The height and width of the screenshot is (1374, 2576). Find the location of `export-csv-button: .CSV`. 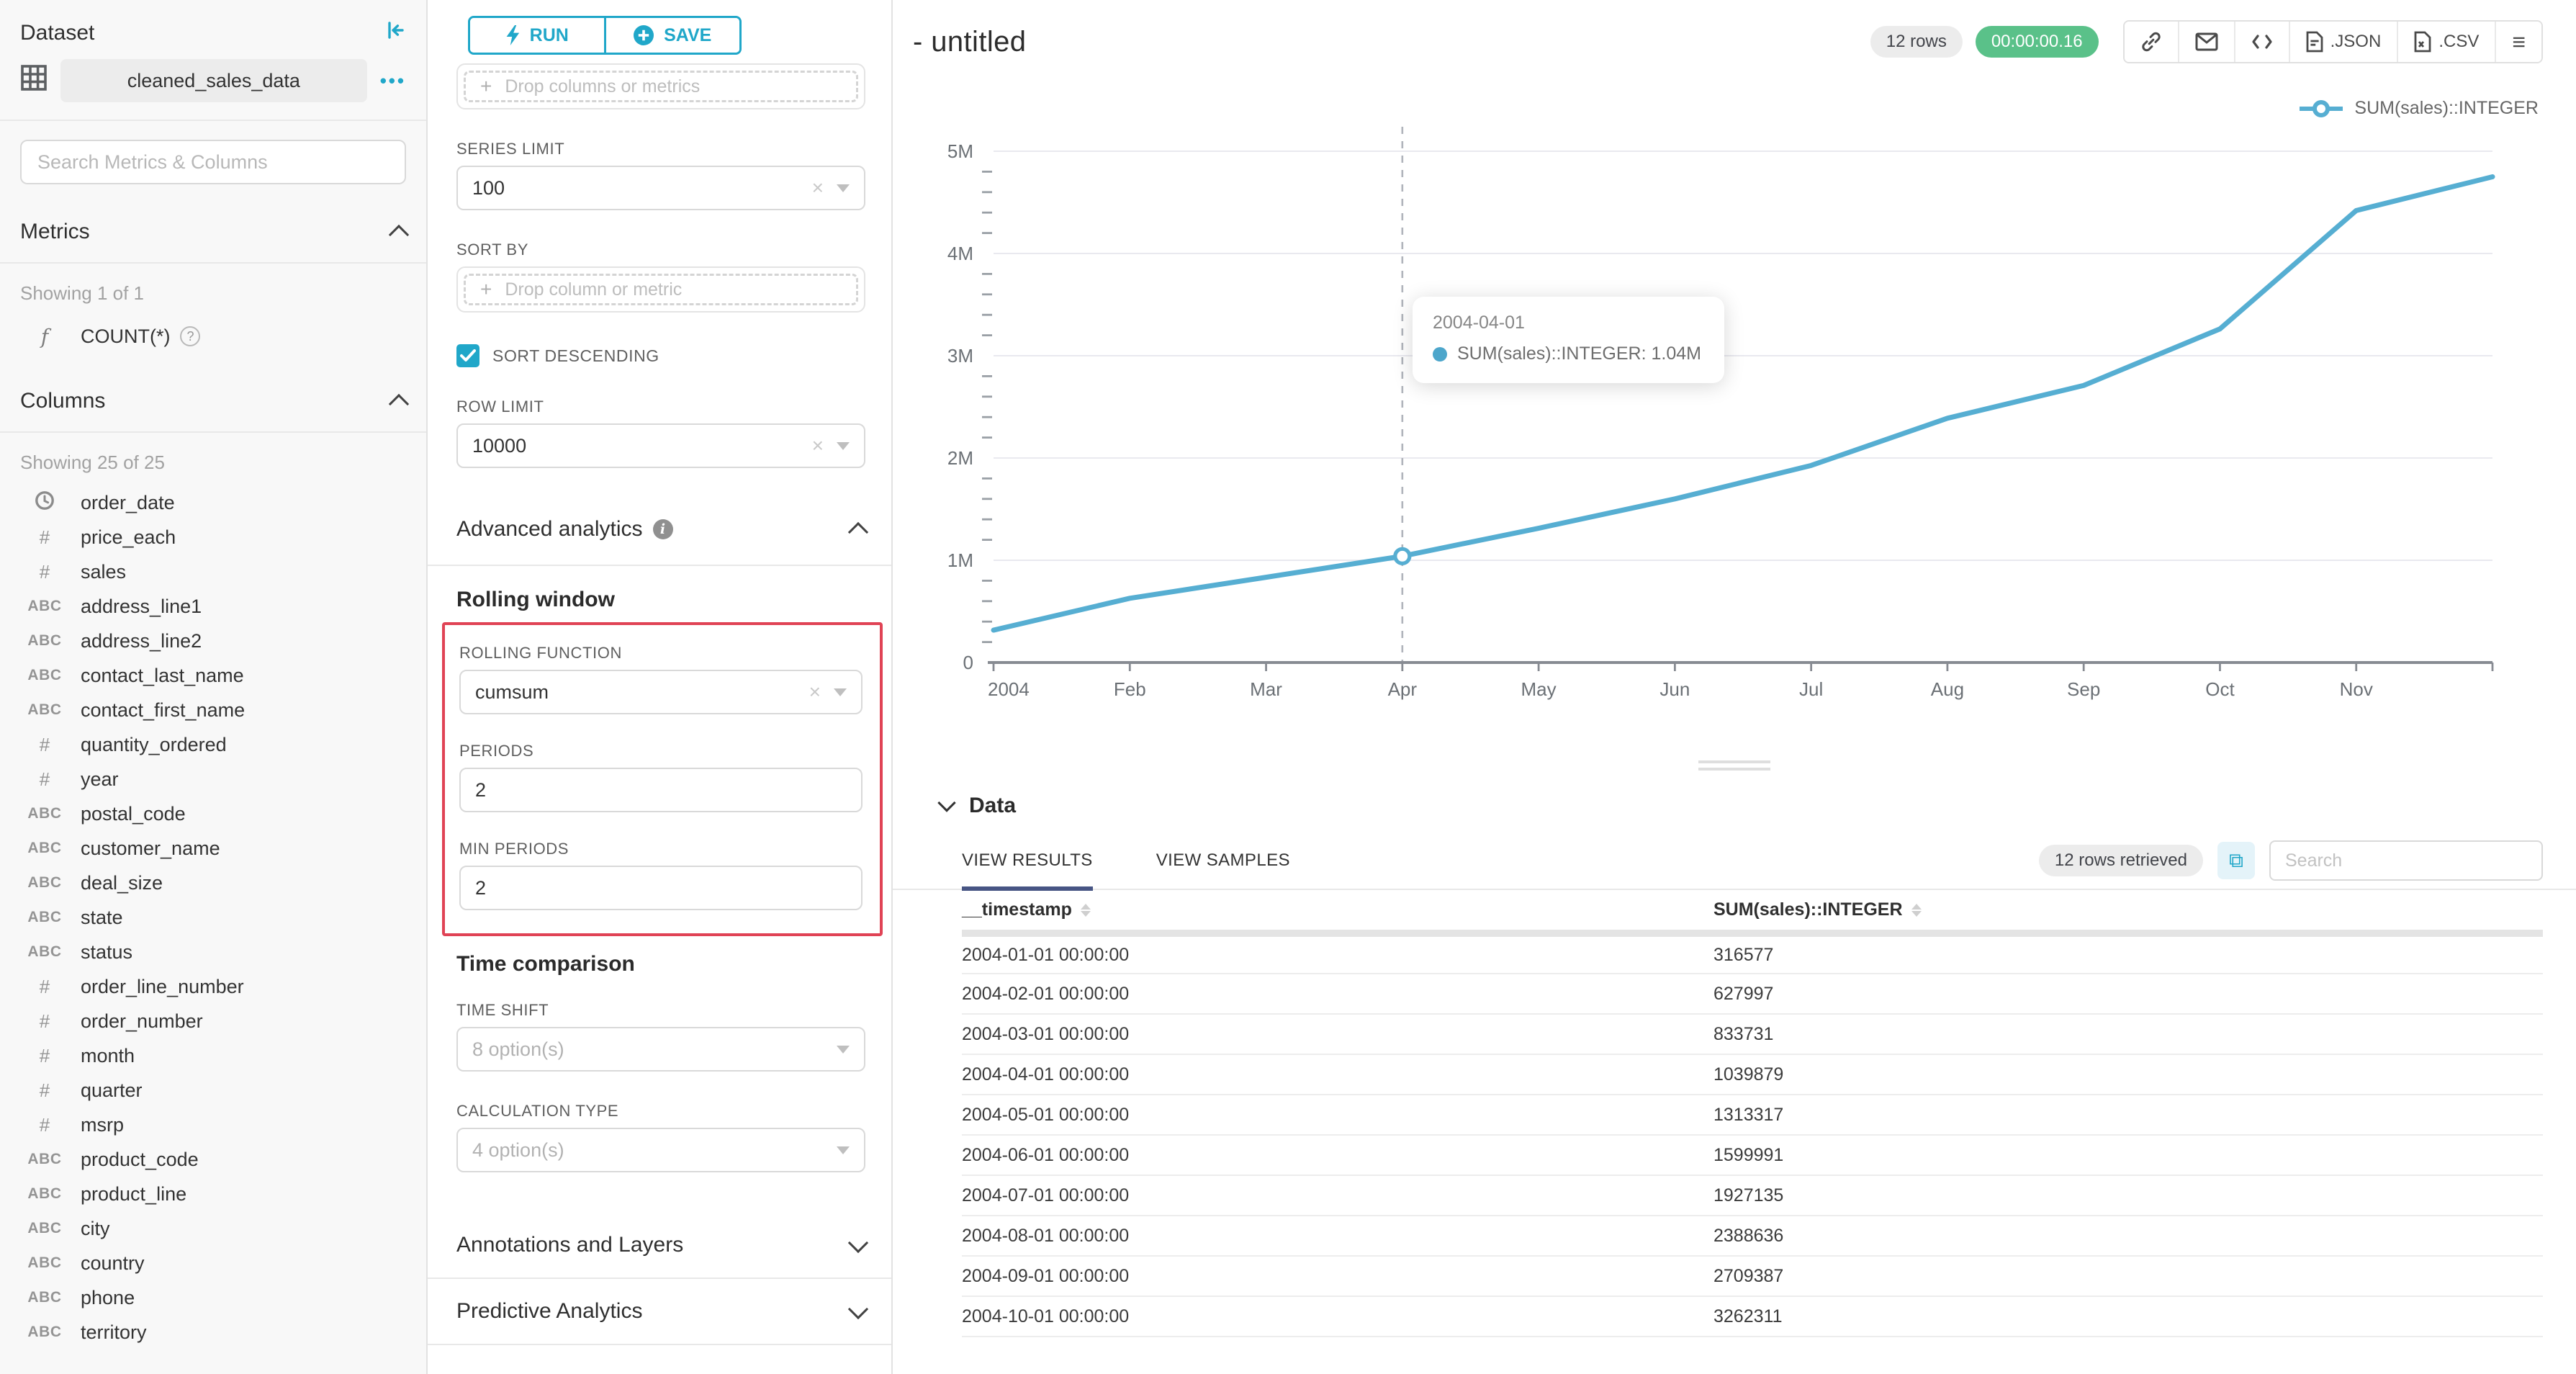

export-csv-button: .CSV is located at coordinates (2447, 42).